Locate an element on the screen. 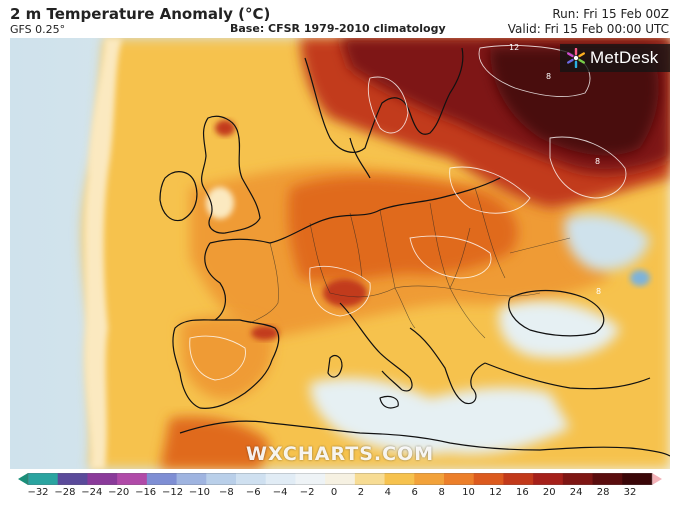 The height and width of the screenshot is (509, 680). colorbar-outline is located at coordinates (340, 479).